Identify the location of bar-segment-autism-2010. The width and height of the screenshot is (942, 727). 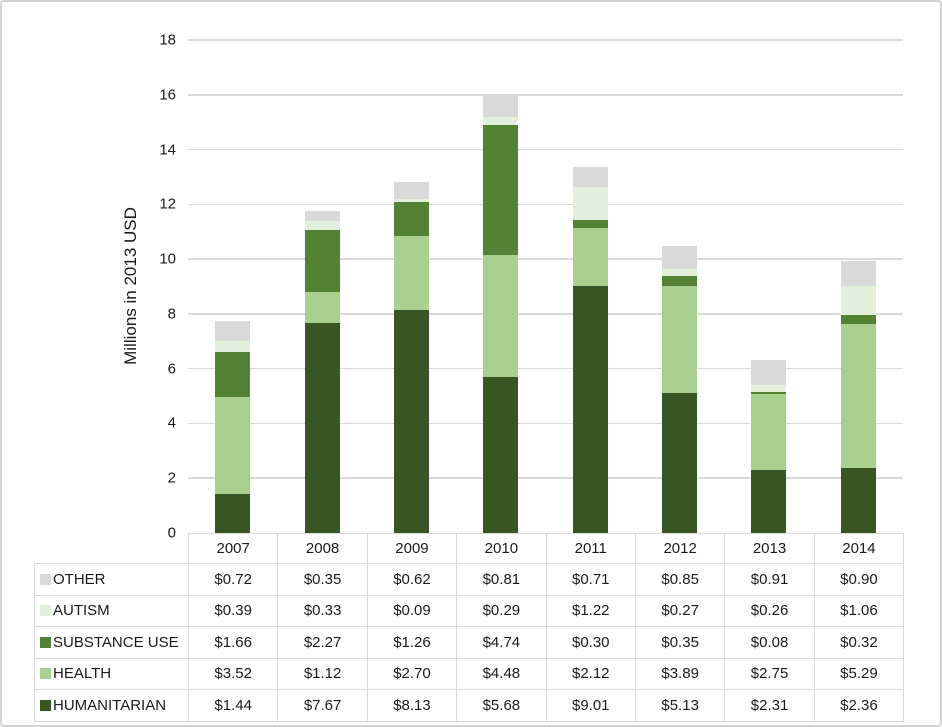
(501, 121).